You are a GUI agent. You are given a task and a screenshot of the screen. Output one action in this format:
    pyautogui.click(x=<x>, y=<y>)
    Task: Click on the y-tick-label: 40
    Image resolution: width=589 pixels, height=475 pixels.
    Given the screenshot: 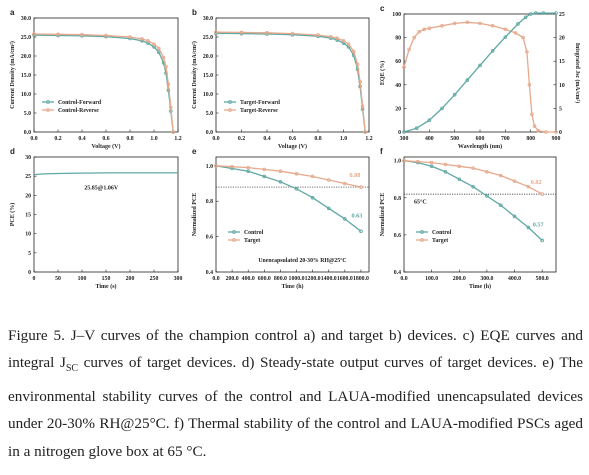 What is the action you would take?
    pyautogui.click(x=398, y=86)
    